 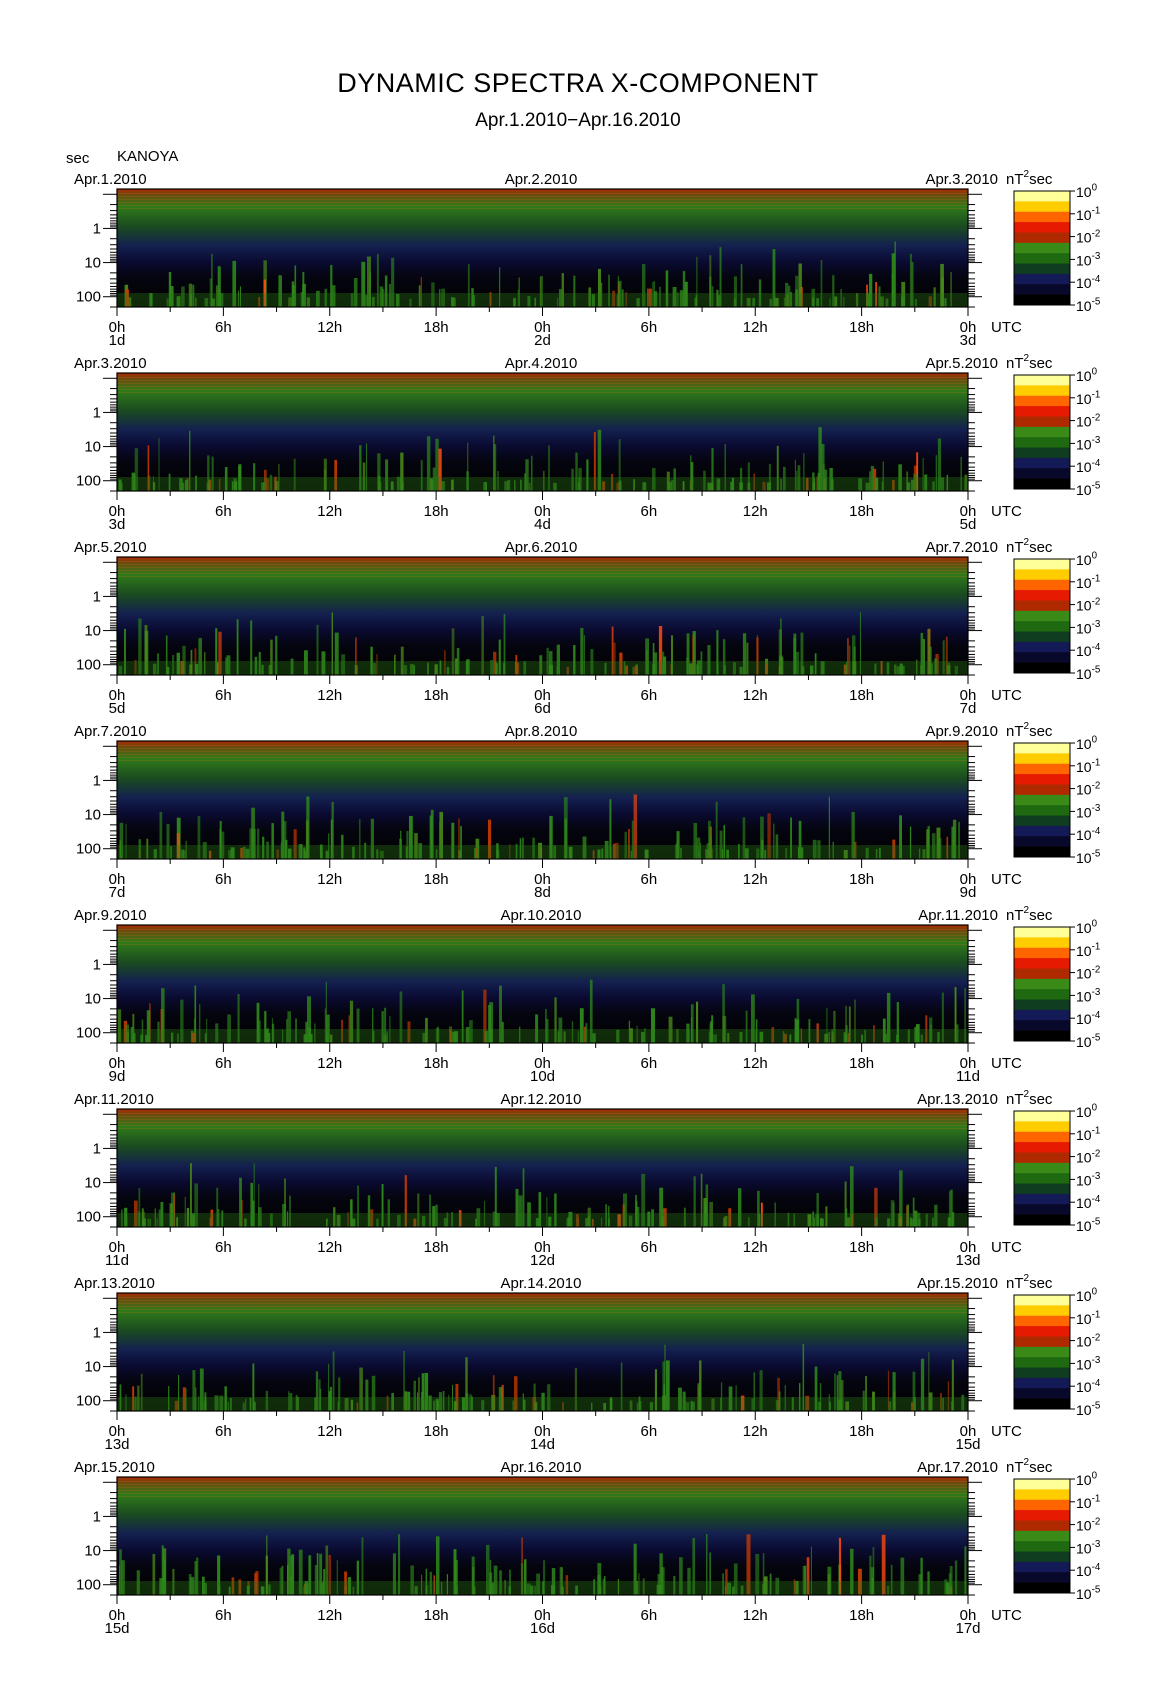 What do you see at coordinates (1088, 1547) in the screenshot?
I see `colorbar-tick-label: 10⁻³` at bounding box center [1088, 1547].